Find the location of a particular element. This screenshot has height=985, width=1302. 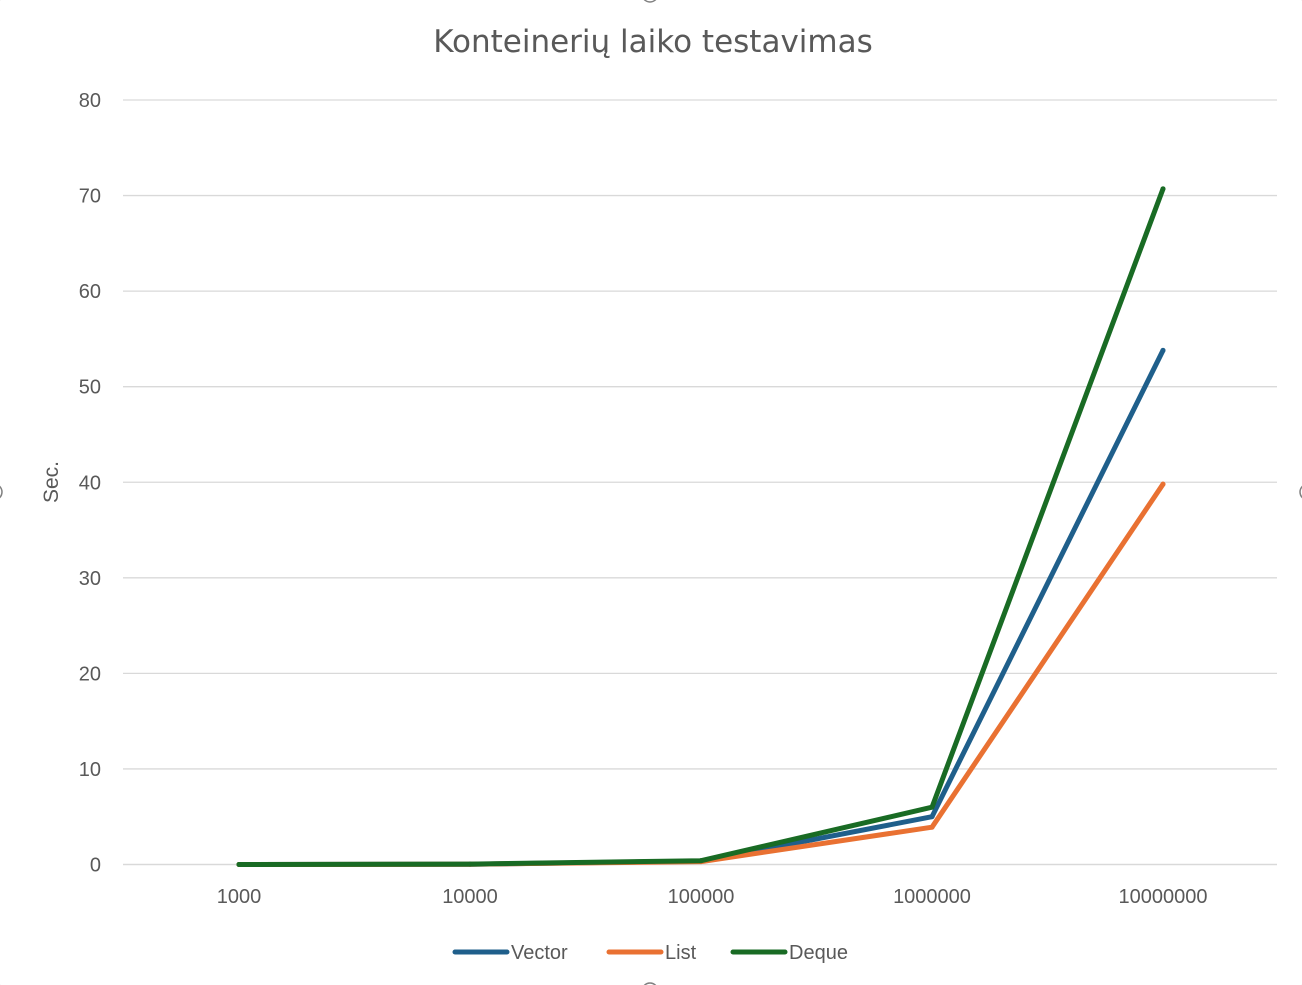

y-tick-label-10: 10 is located at coordinates (90, 770).